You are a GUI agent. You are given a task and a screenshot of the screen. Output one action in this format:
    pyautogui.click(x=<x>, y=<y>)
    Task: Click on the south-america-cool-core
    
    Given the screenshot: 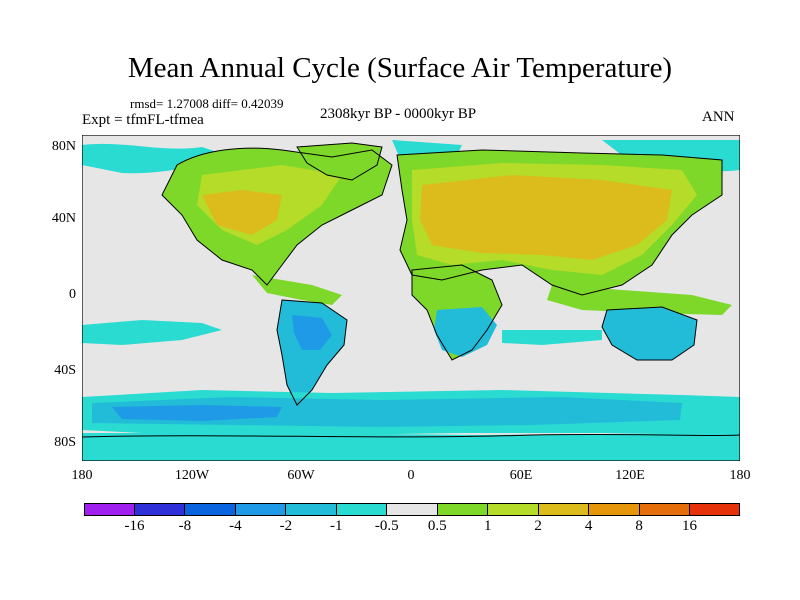 What is the action you would take?
    pyautogui.click(x=312, y=332)
    